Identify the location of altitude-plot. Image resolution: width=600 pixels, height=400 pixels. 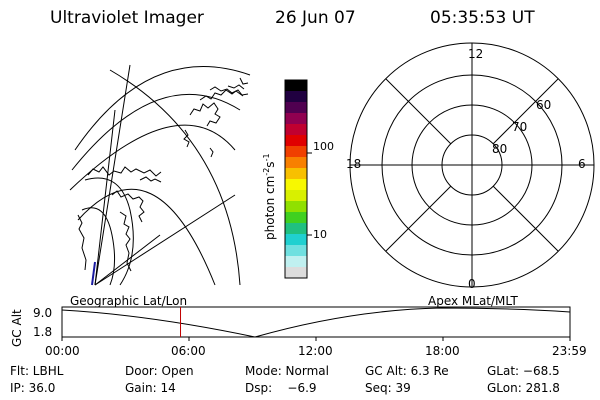
(316, 323).